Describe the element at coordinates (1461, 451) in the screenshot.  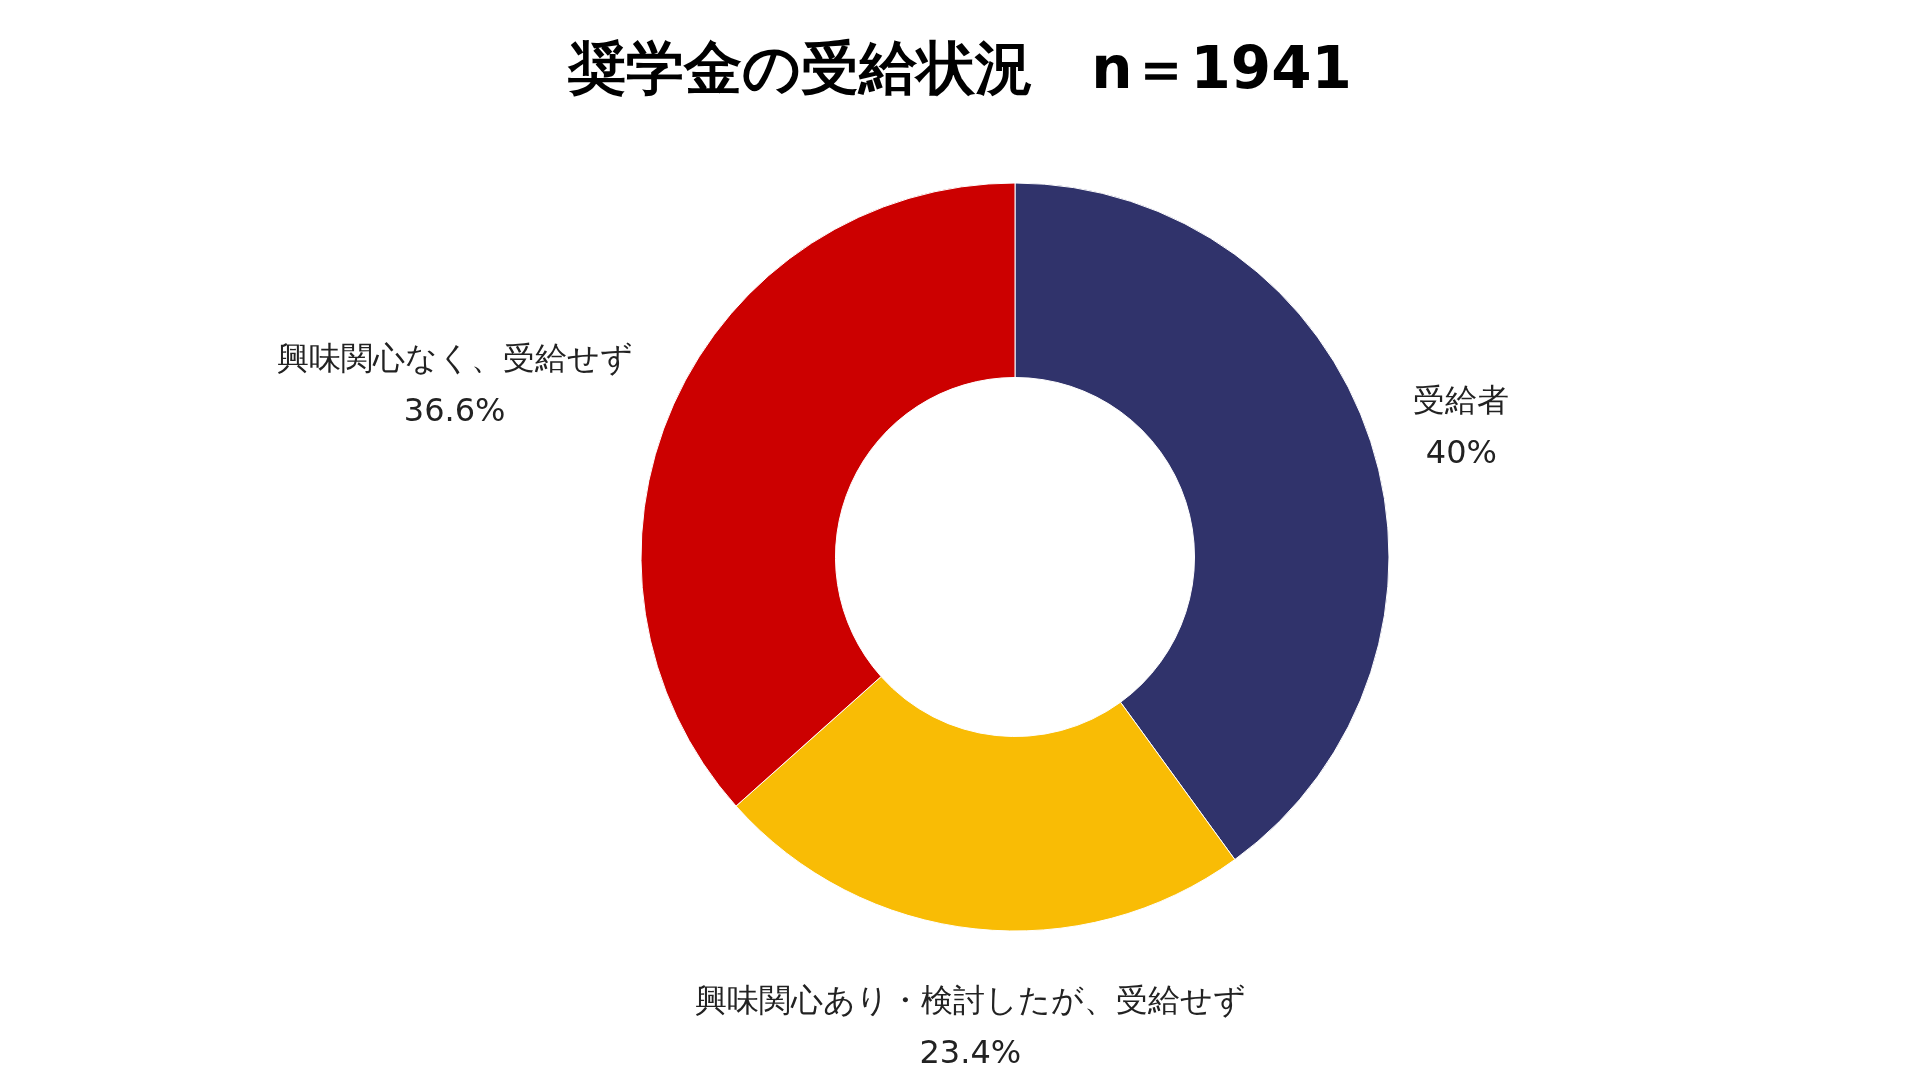
I see `data-label: 40%` at that location.